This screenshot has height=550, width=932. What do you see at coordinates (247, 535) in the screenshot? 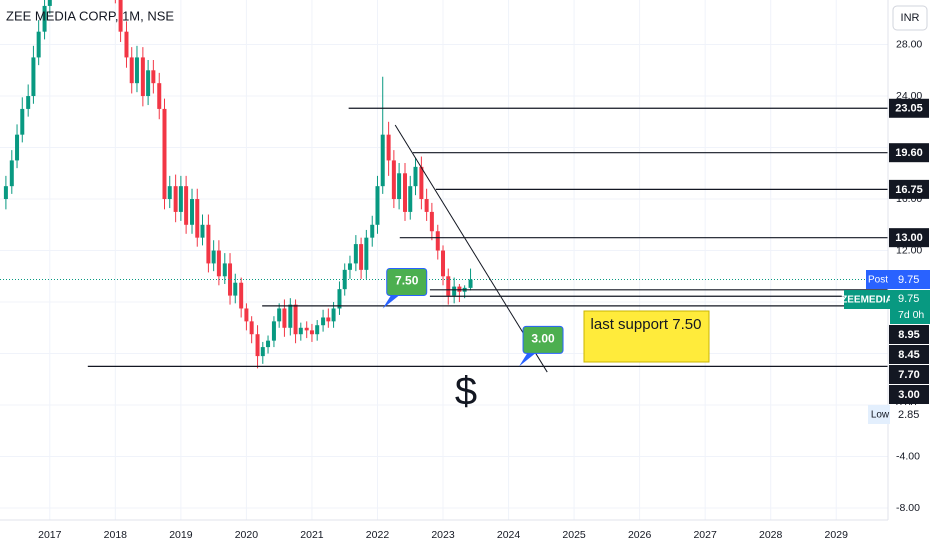
I see `x-tick-label: 2020` at bounding box center [247, 535].